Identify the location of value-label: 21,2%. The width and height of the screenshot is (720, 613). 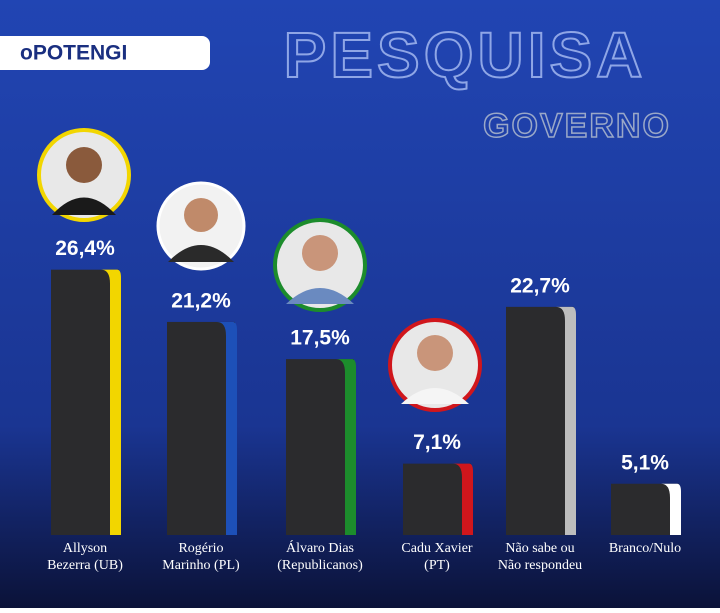
(201, 300).